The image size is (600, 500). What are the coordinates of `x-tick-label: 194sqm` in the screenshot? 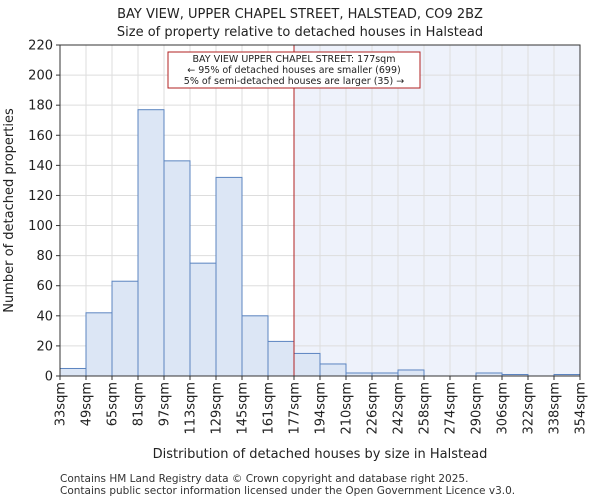 It's located at (321, 408).